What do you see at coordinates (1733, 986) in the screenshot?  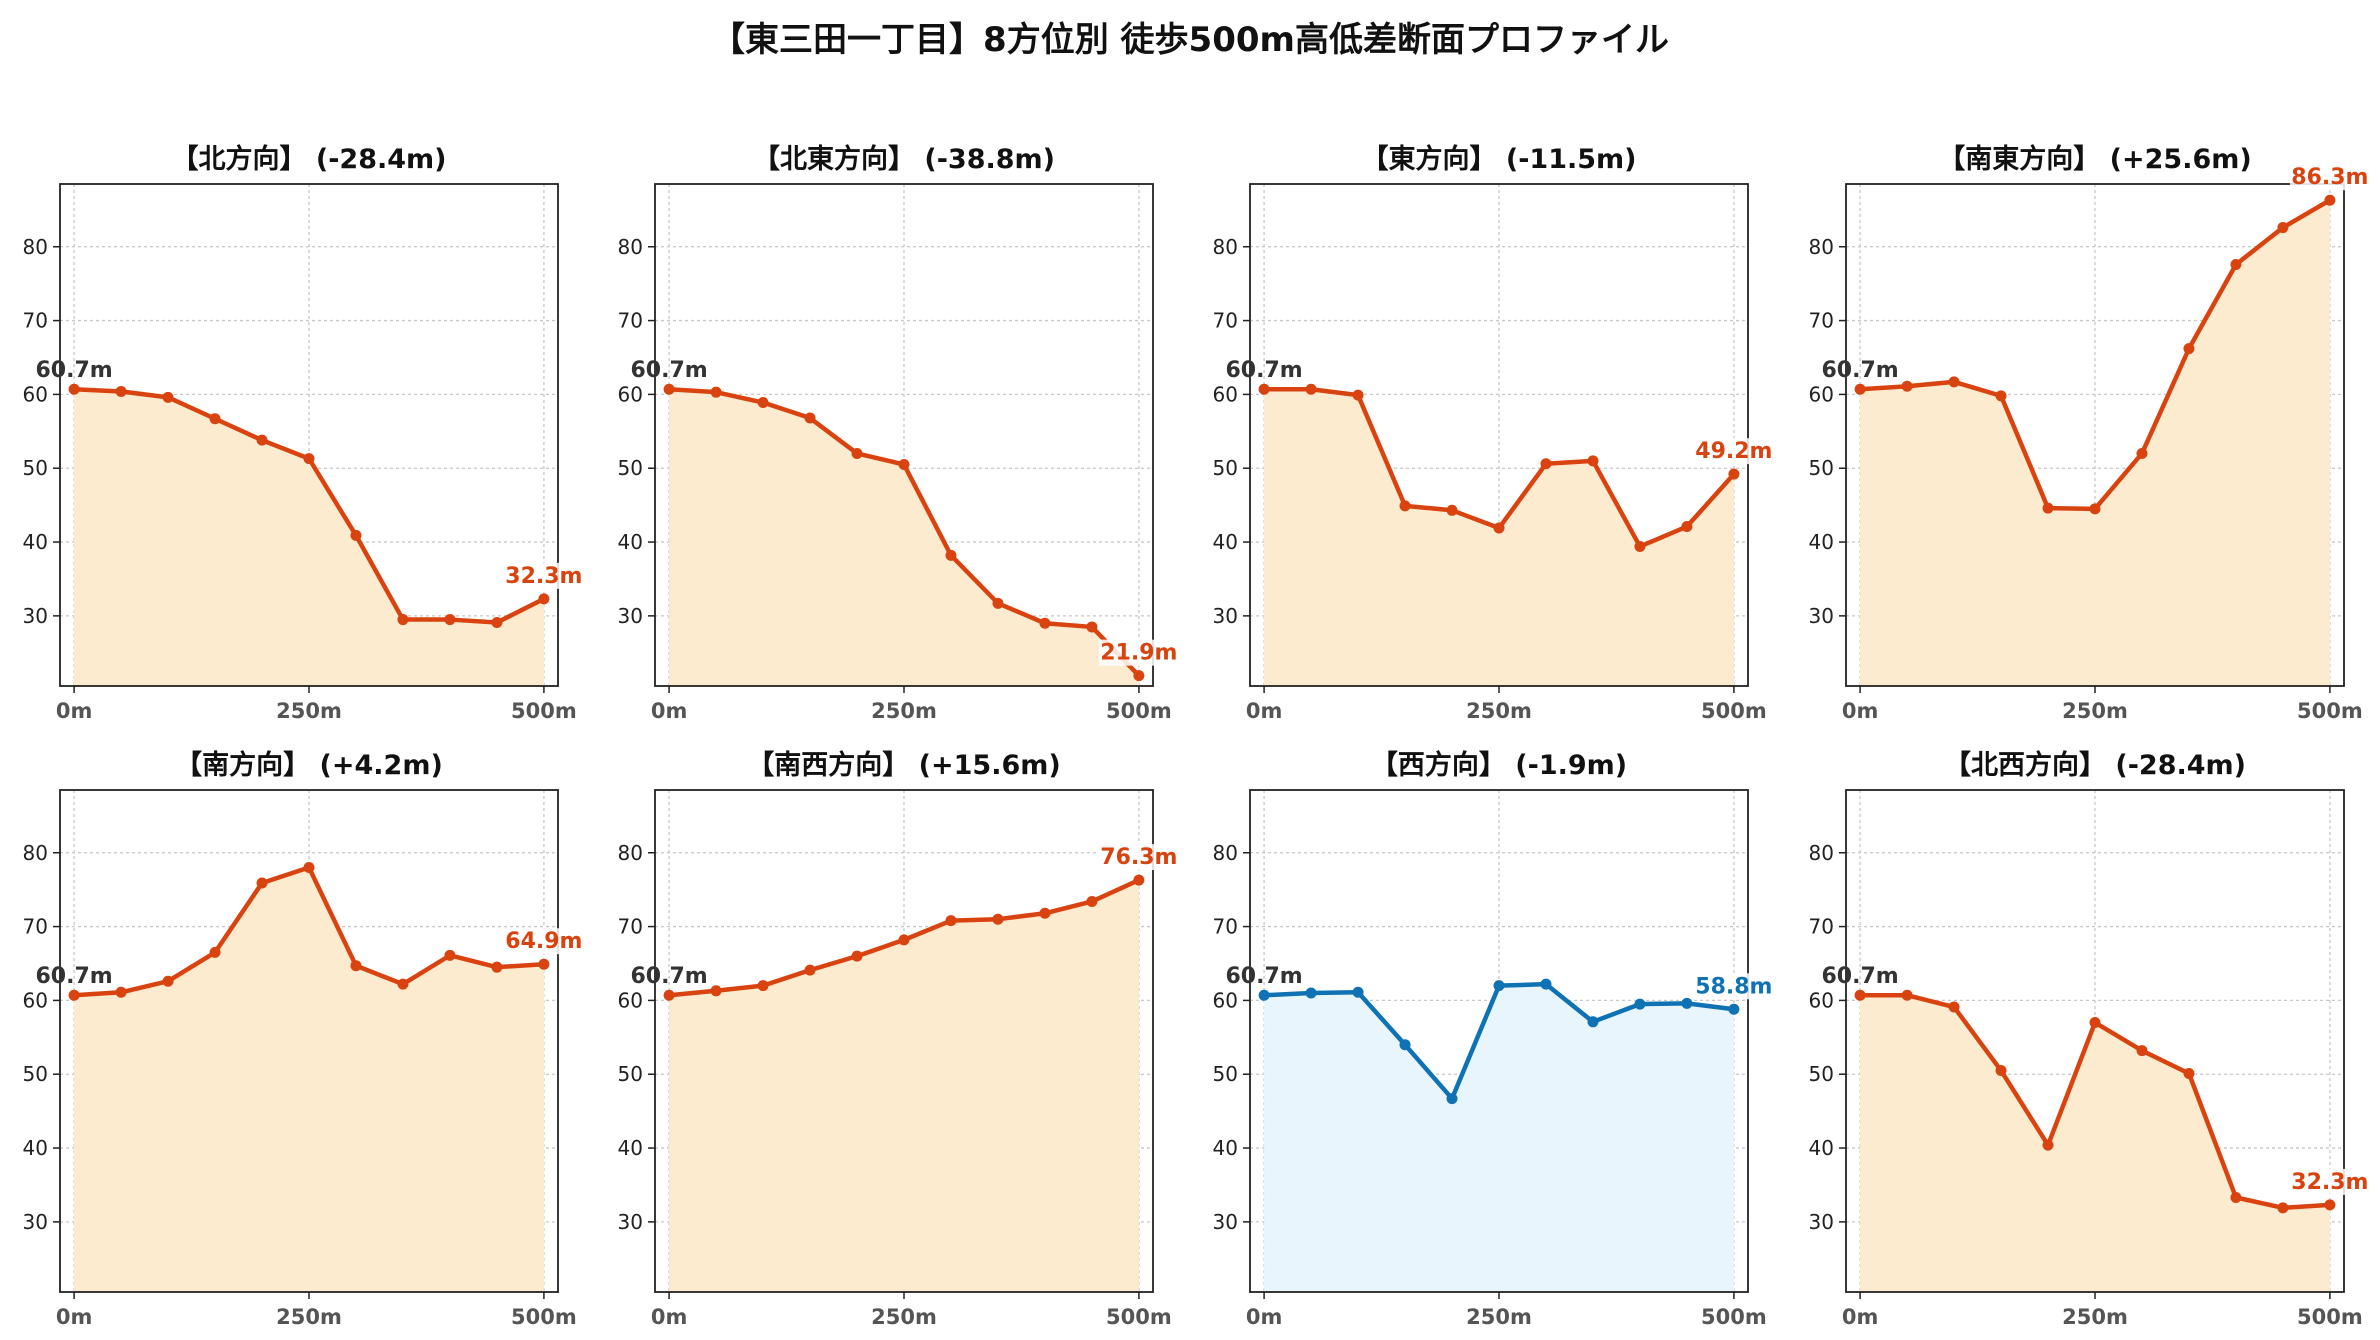 I see `end-elevation-label: 58.8m` at bounding box center [1733, 986].